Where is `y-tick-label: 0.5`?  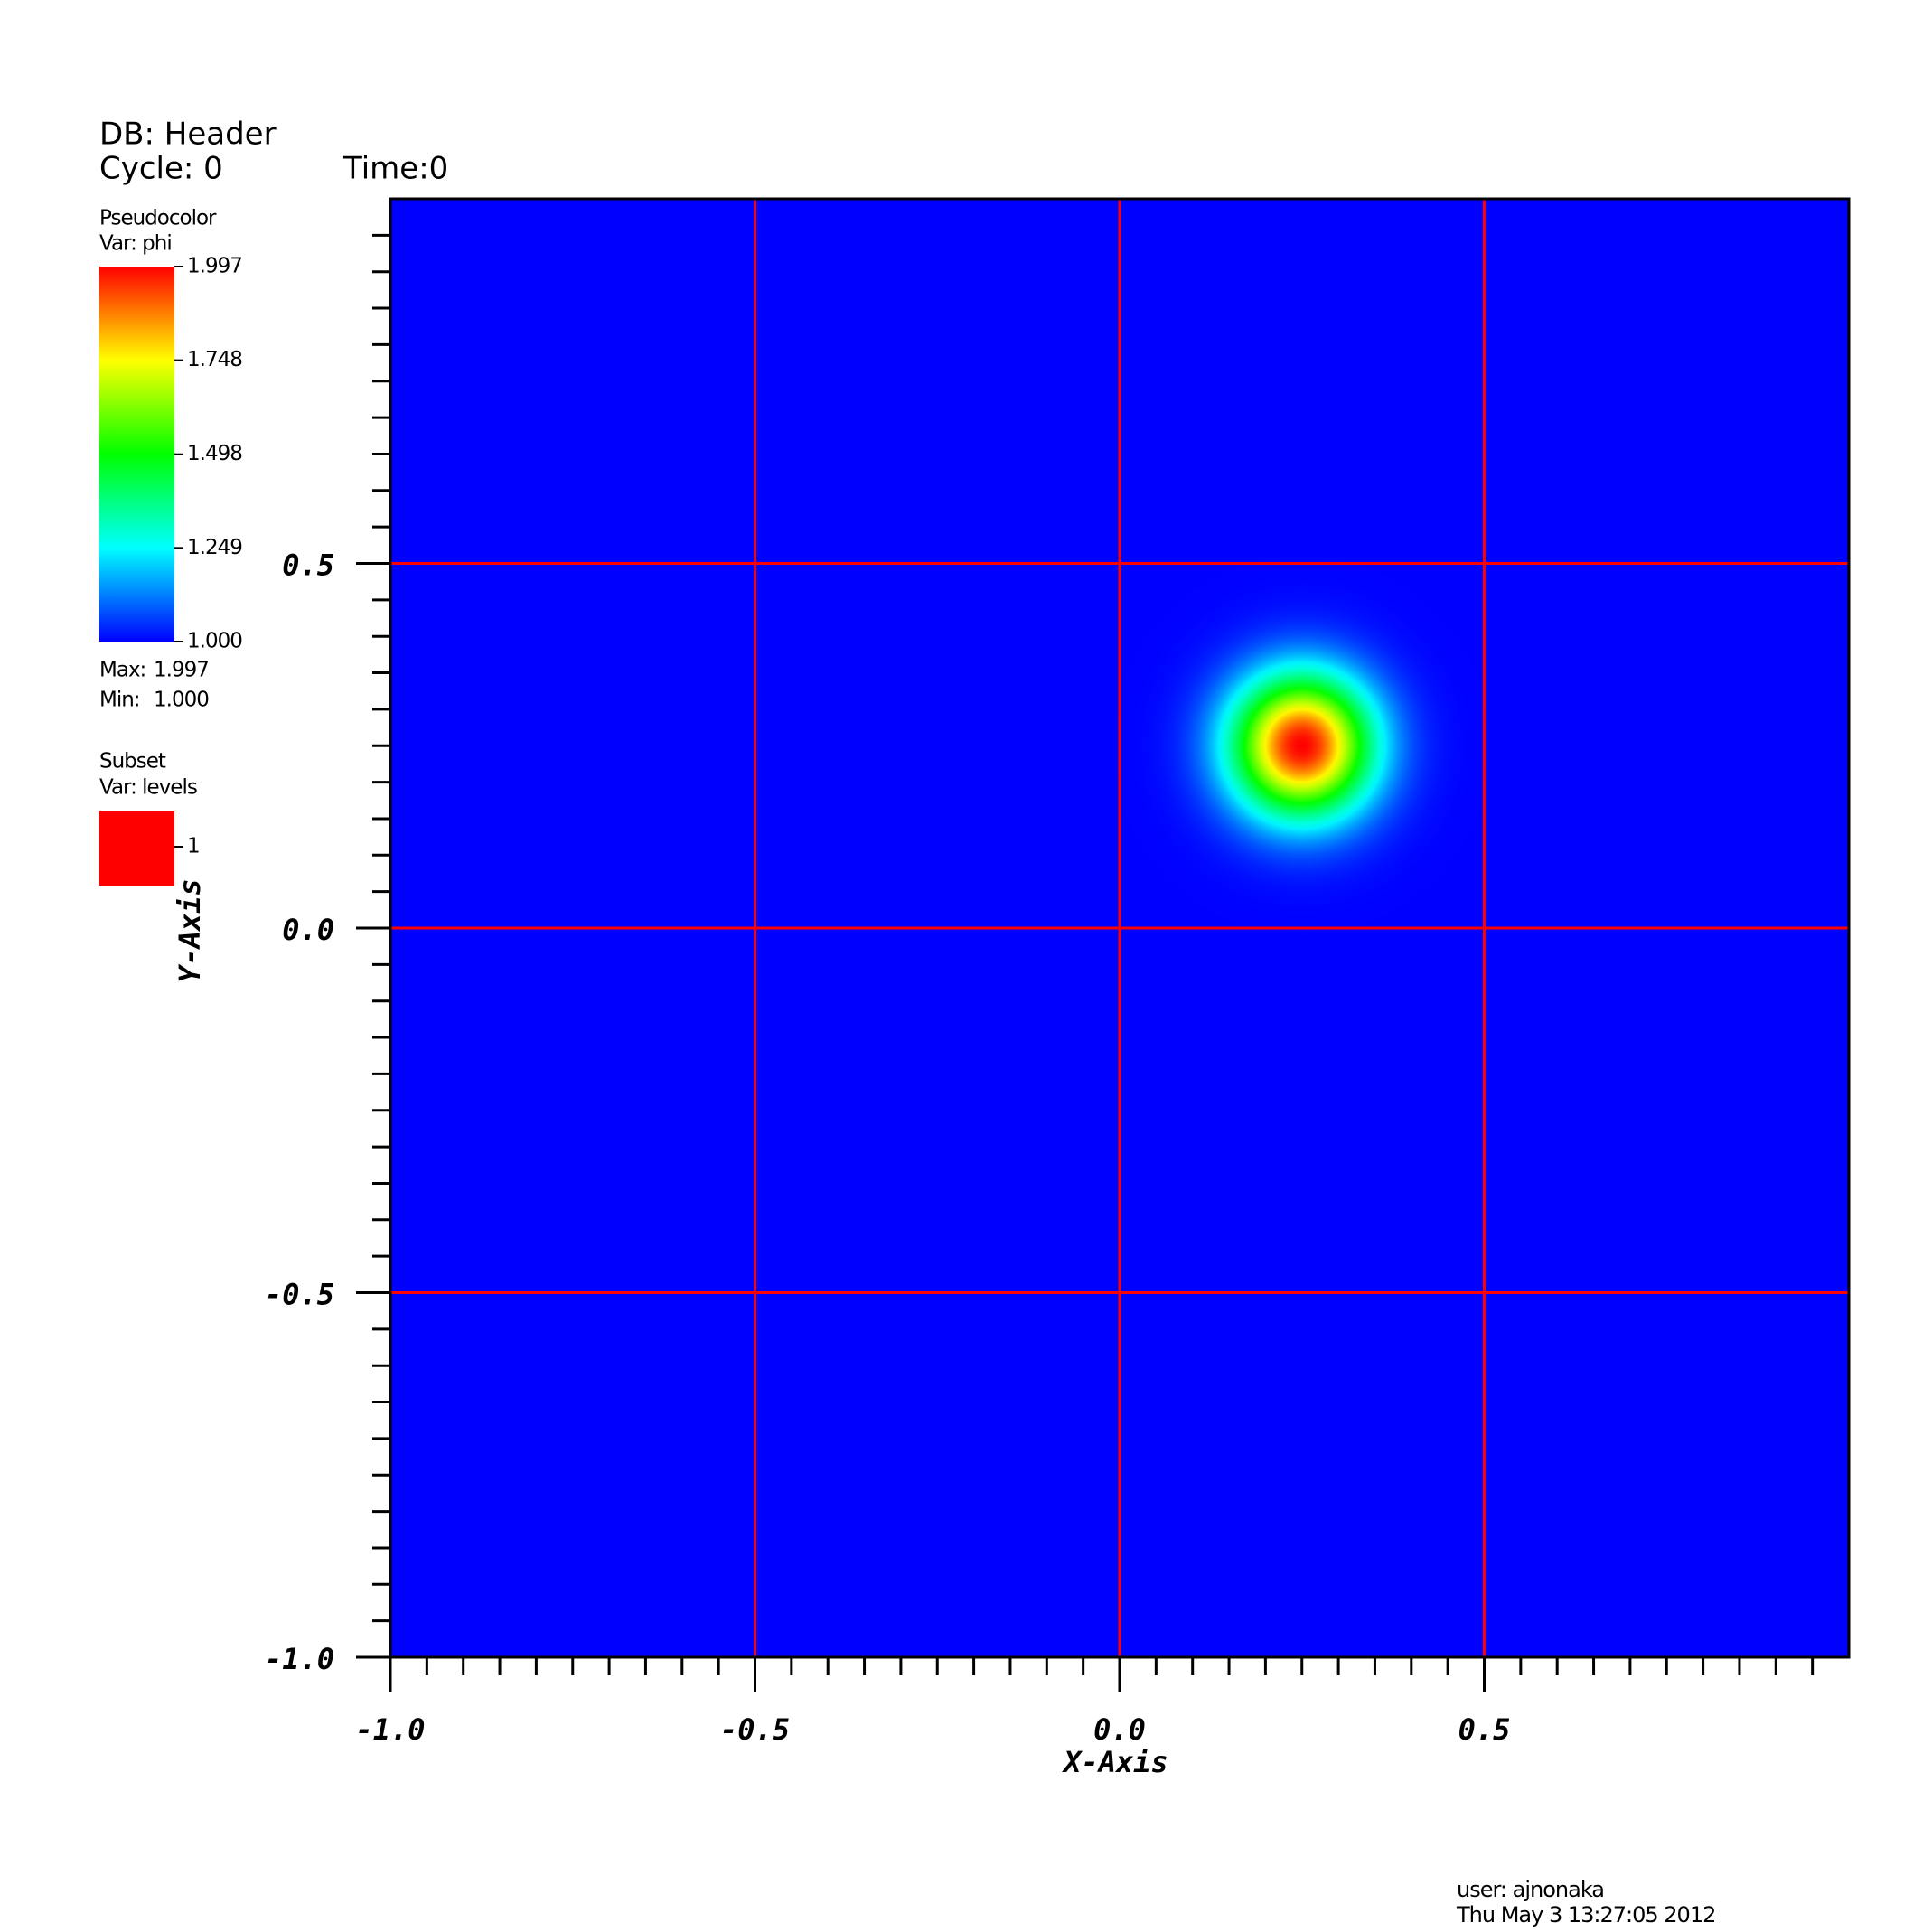 y-tick-label: 0.5 is located at coordinates (308, 566).